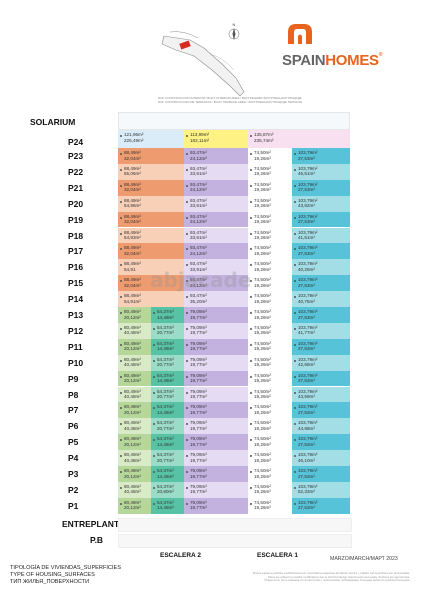  What do you see at coordinates (134, 315) in the screenshot?
I see `unit-cell-p13-0: 80,49m² 20,12m²` at bounding box center [134, 315].